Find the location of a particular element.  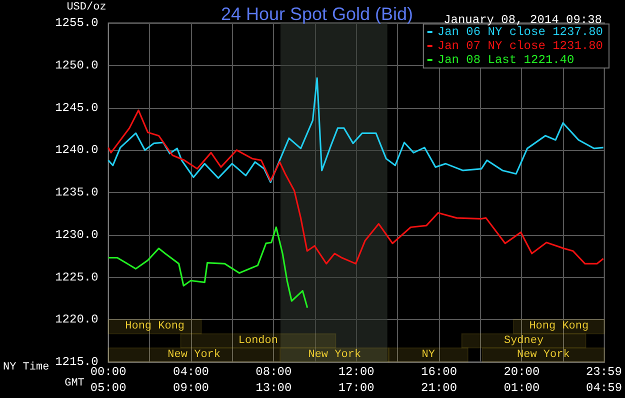

y-tick-label: 1255.0 is located at coordinates (76, 23).